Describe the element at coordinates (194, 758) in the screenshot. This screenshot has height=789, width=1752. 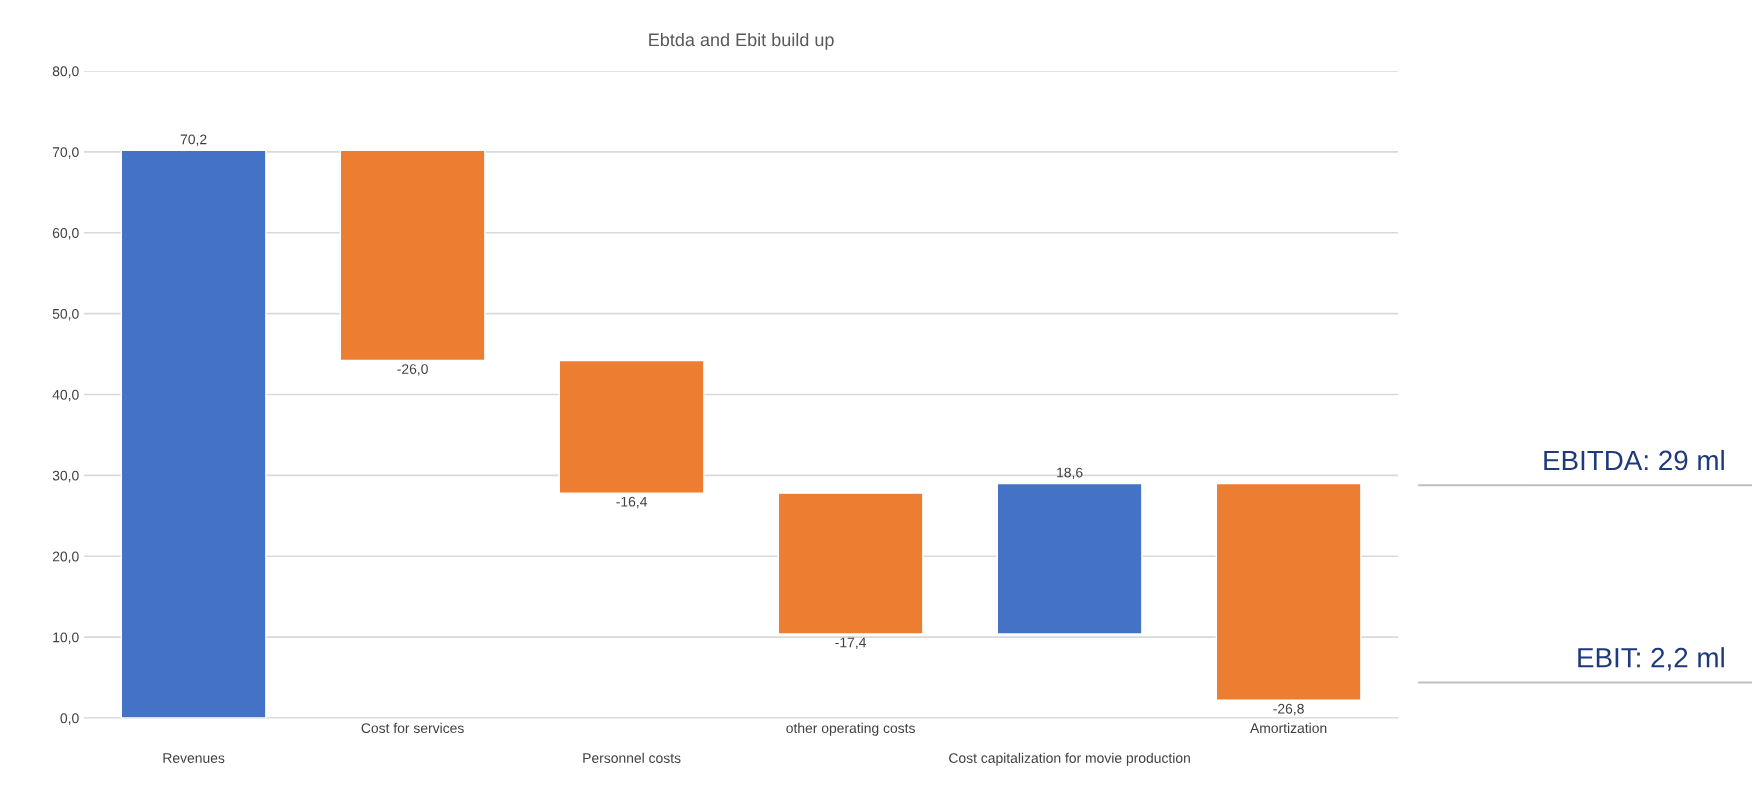
I see `x-tick-label: Revenues` at that location.